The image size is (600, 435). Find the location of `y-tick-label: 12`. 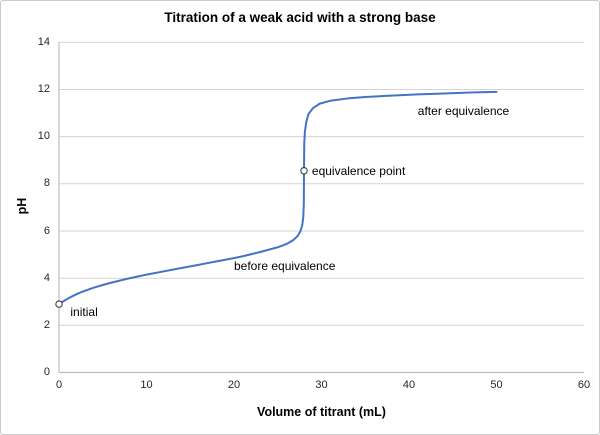

y-tick-label: 12 is located at coordinates (43, 89).